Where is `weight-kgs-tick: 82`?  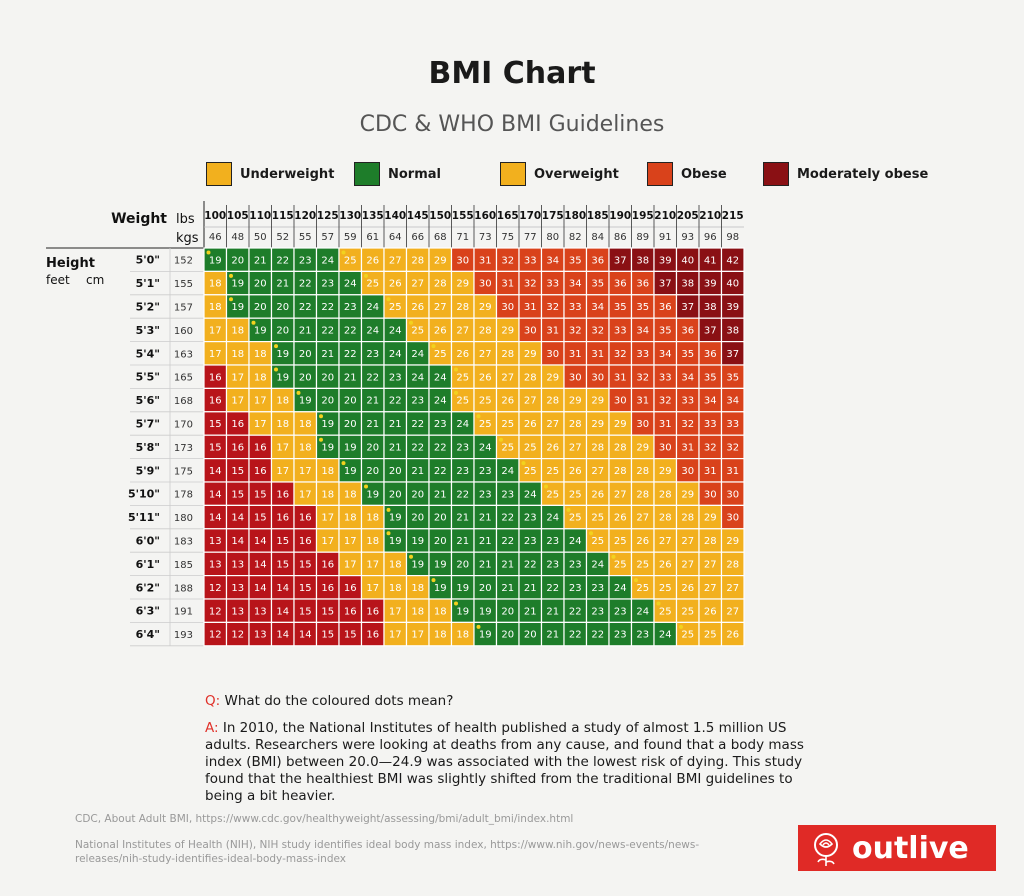 weight-kgs-tick: 82 is located at coordinates (575, 237).